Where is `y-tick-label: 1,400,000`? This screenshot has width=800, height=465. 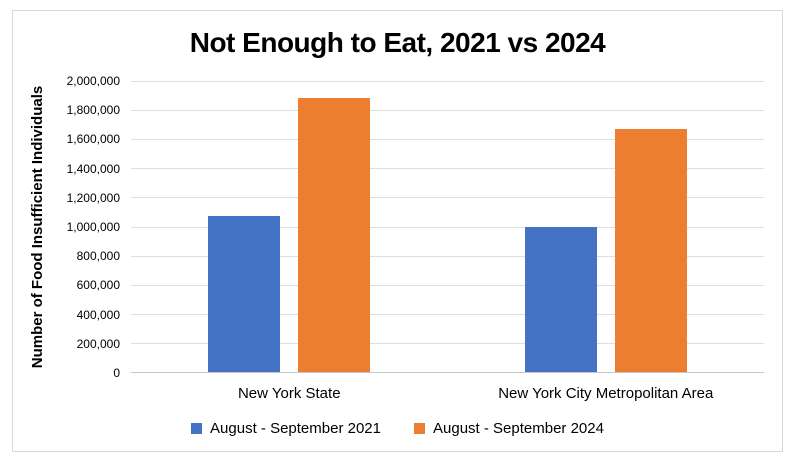
y-tick-label: 1,400,000 is located at coordinates (93, 168).